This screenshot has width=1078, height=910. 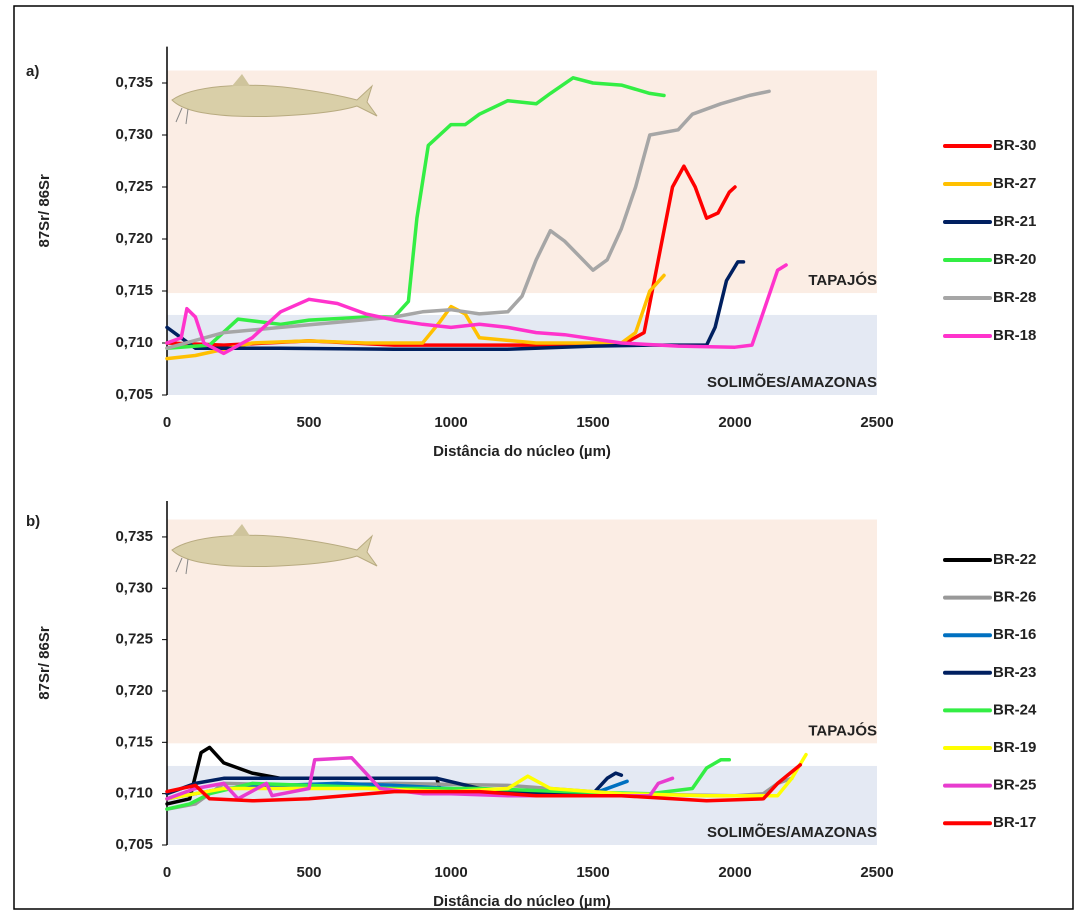 I want to click on legend-label: BR-28, so click(x=1014, y=297).